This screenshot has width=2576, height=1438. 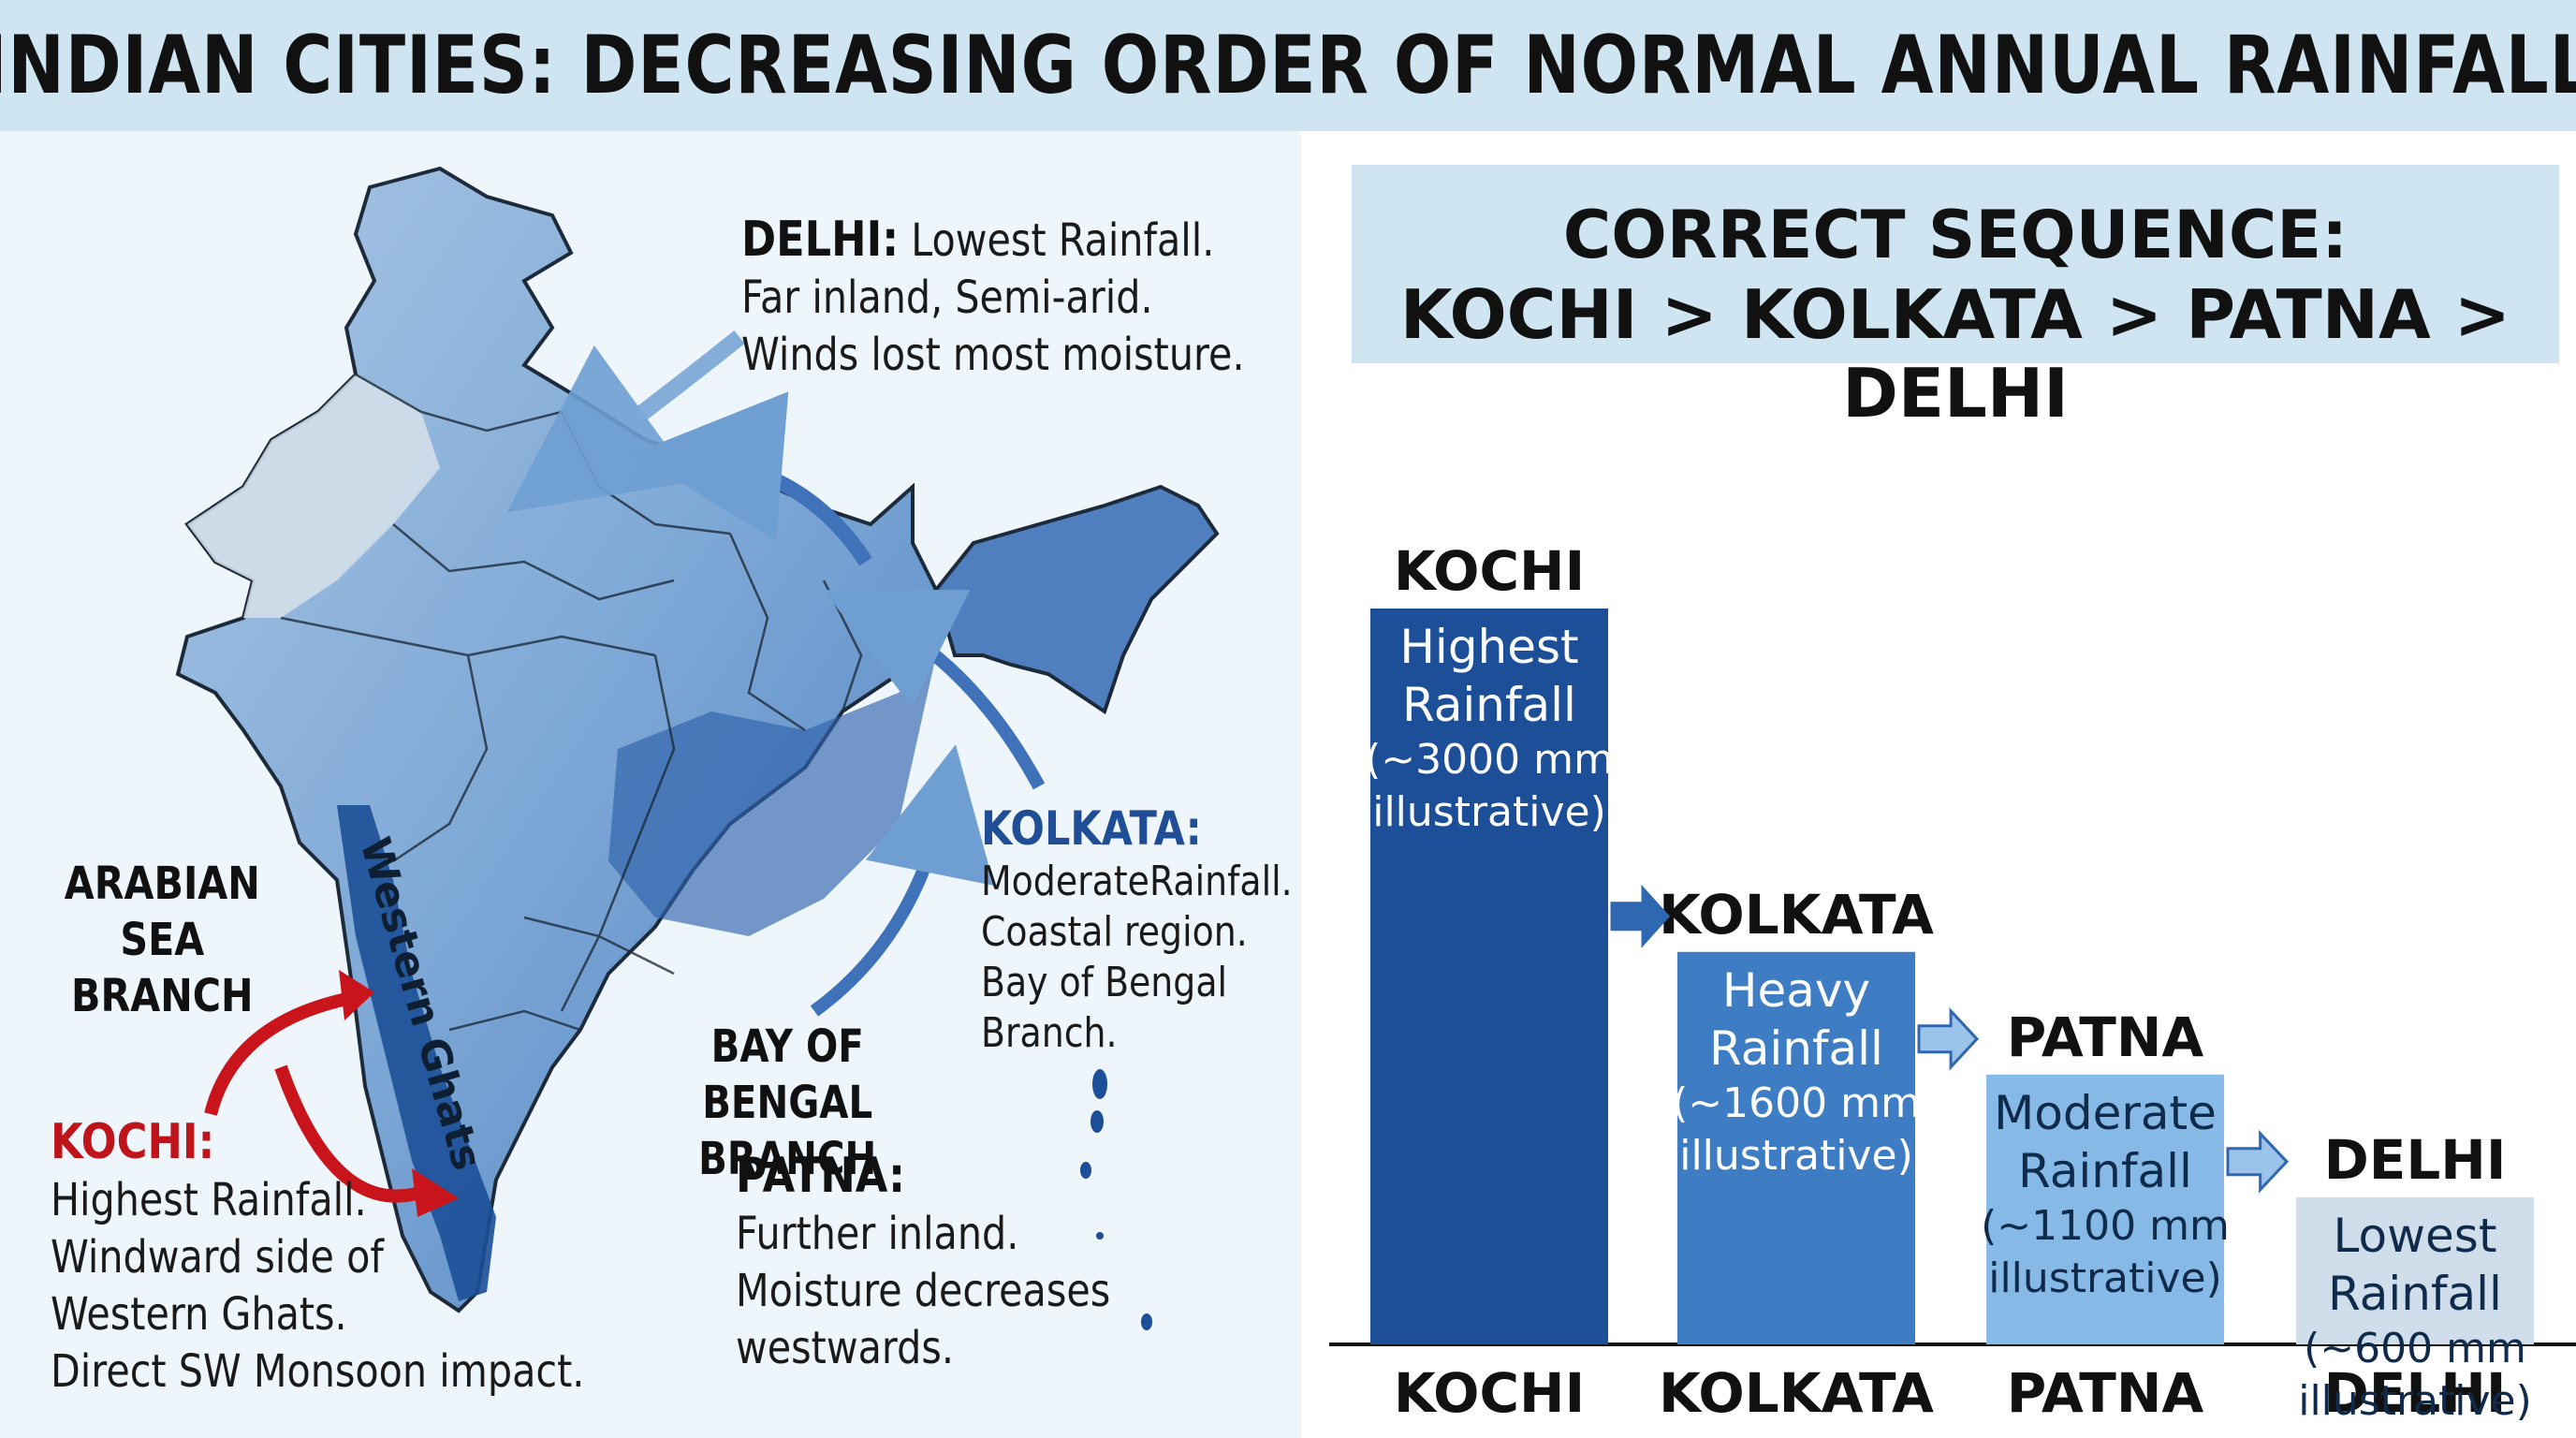 What do you see at coordinates (2415, 1236) in the screenshot?
I see `bar-value-label-delhi-0: Lowest` at bounding box center [2415, 1236].